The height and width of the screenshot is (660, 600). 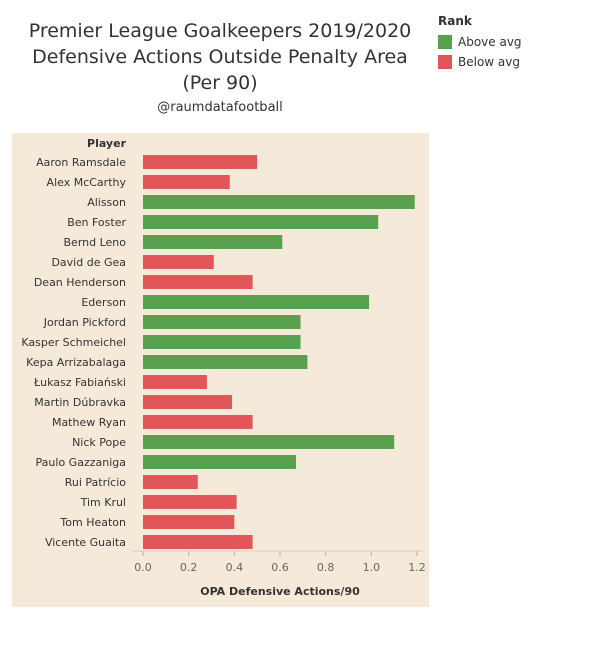 What do you see at coordinates (220, 107) in the screenshot?
I see `chart-subtitle: @raumdatafootball` at bounding box center [220, 107].